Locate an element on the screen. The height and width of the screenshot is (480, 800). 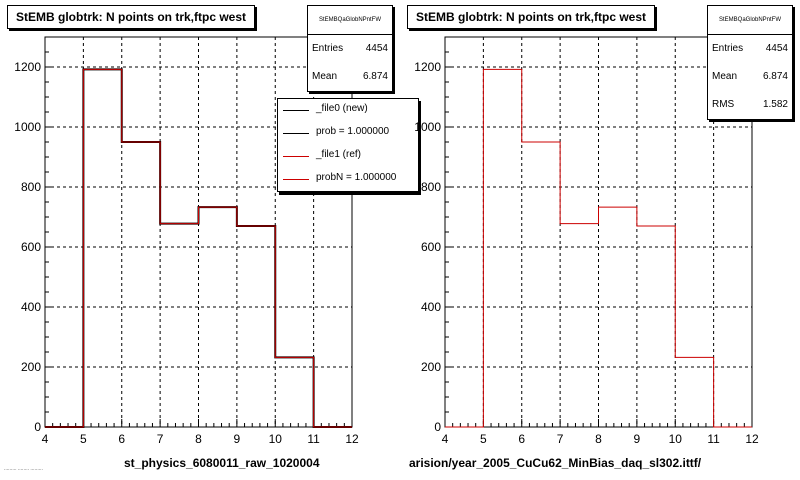
legend-label: probN = 1.000000 is located at coordinates (356, 177).